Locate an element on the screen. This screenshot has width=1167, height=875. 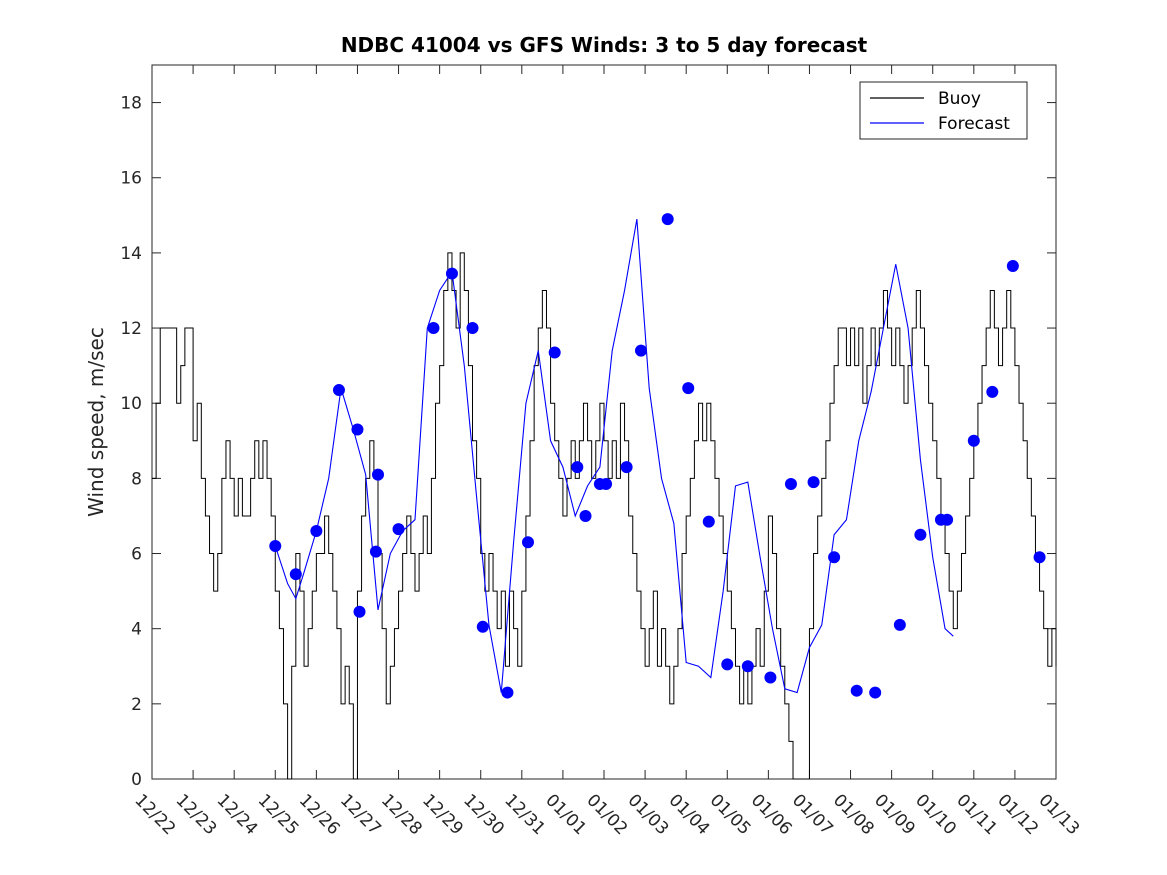
y-tick-label: 14 is located at coordinates (131, 254).